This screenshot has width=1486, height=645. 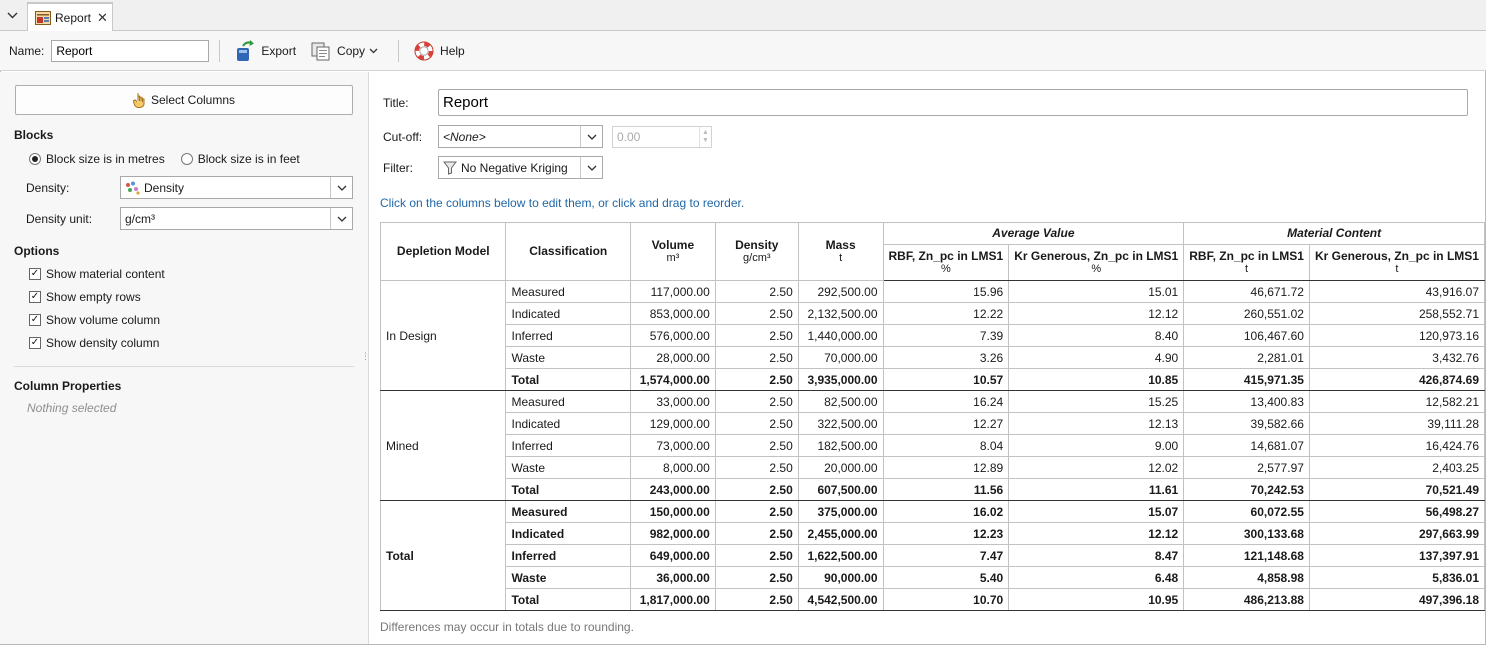 I want to click on copy-button: Copy, so click(x=344, y=51).